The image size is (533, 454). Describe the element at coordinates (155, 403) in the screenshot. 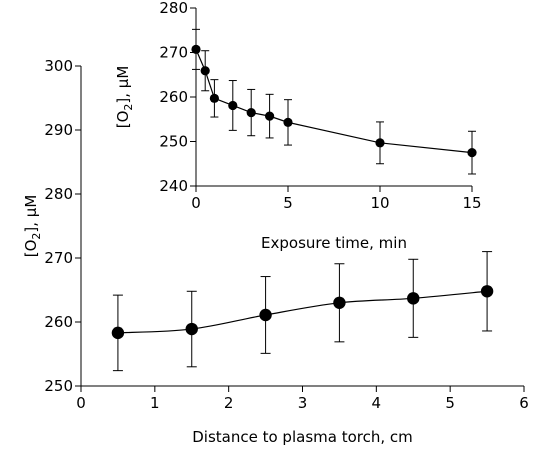

I see `x-tick-label: 1` at that location.